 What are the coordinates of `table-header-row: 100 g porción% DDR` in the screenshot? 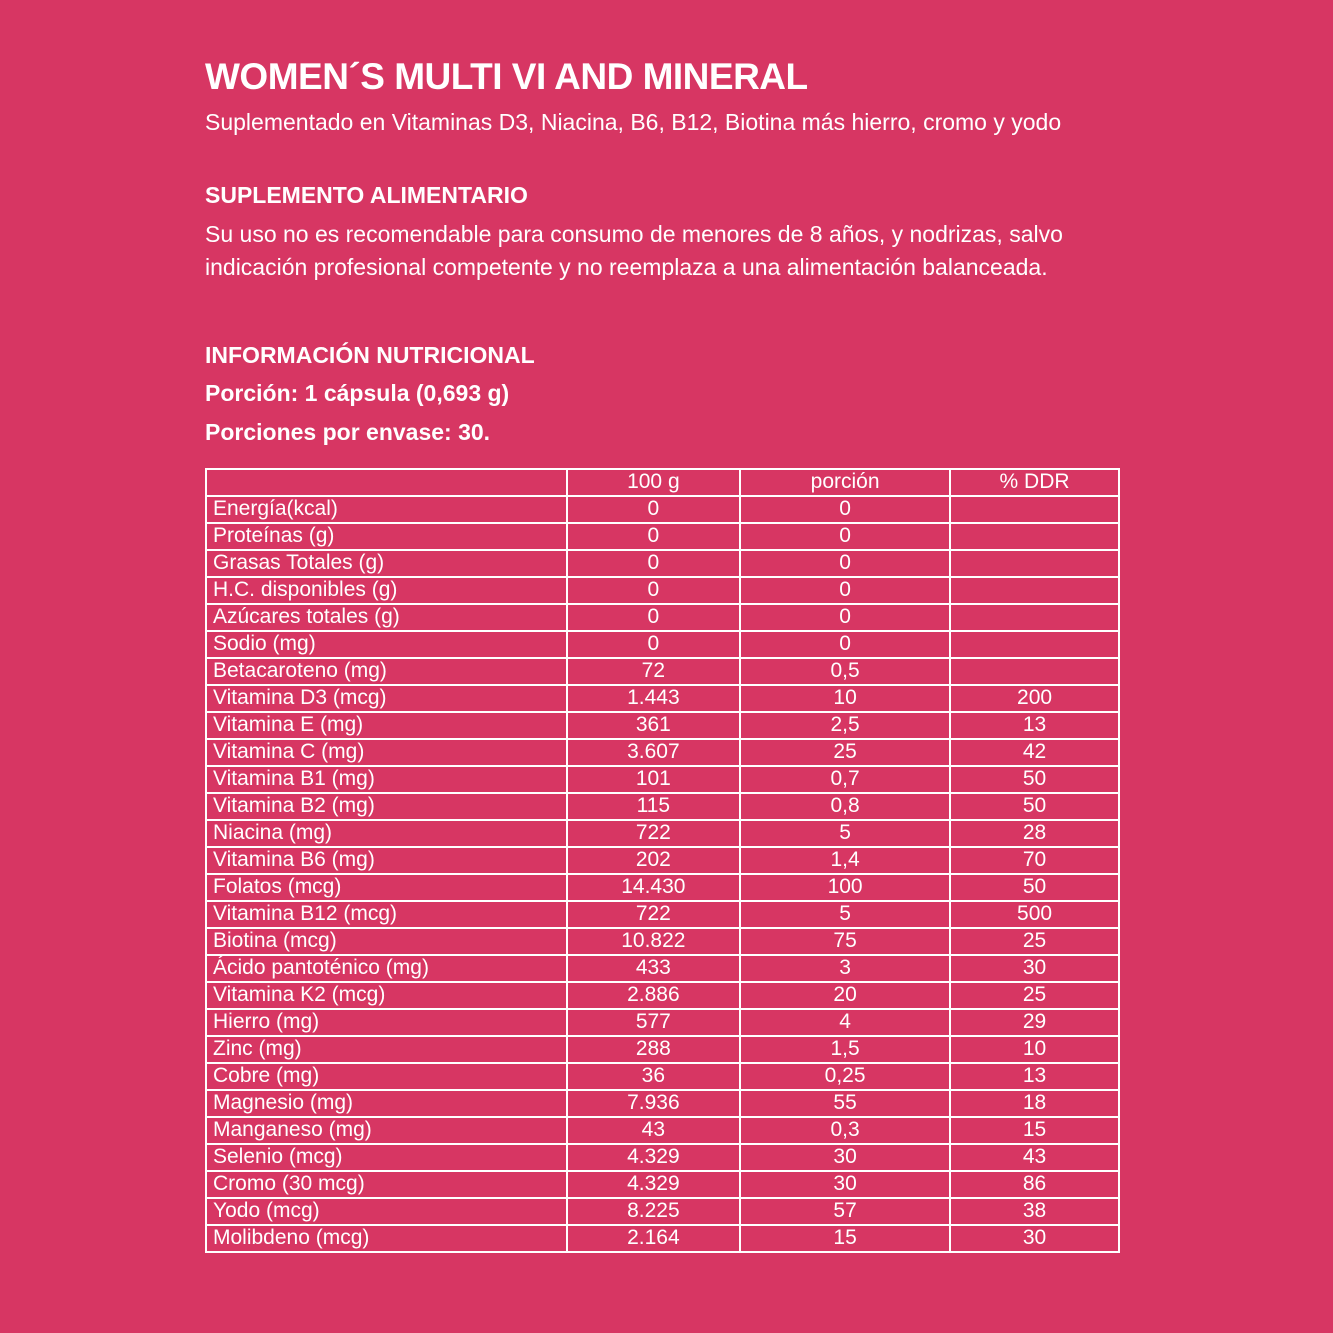 It's located at (662, 482).